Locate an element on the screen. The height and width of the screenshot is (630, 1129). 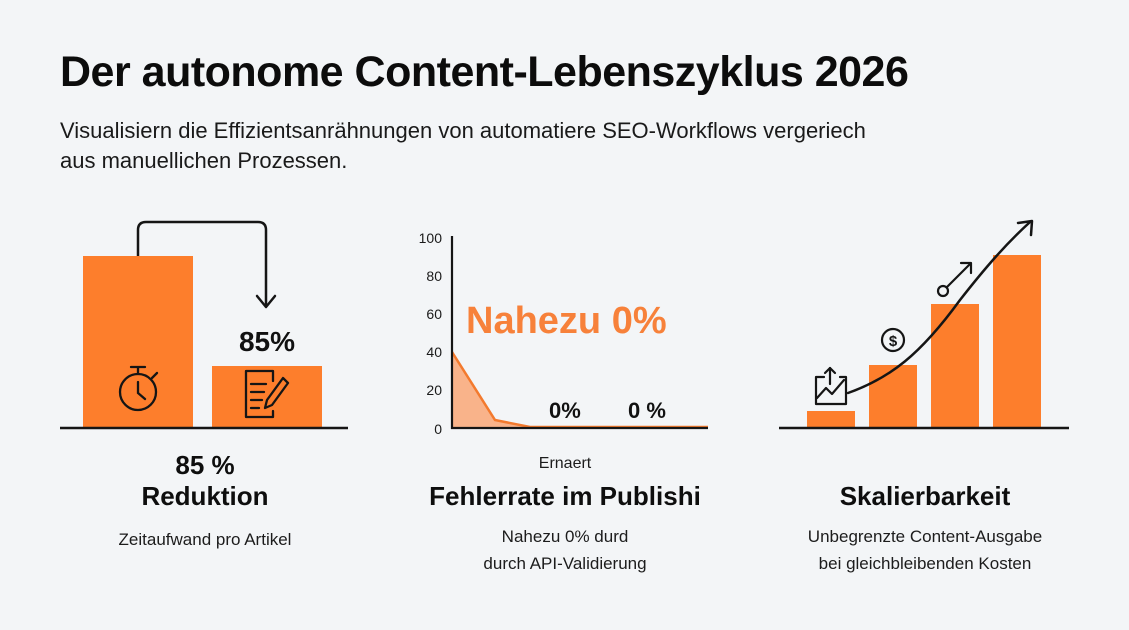
error-rate-kicker: Ernaert is located at coordinates (565, 463).